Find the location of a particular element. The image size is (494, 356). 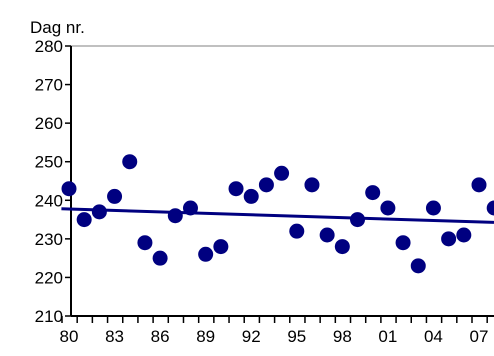

x-tick-label: 01 is located at coordinates (387, 336).